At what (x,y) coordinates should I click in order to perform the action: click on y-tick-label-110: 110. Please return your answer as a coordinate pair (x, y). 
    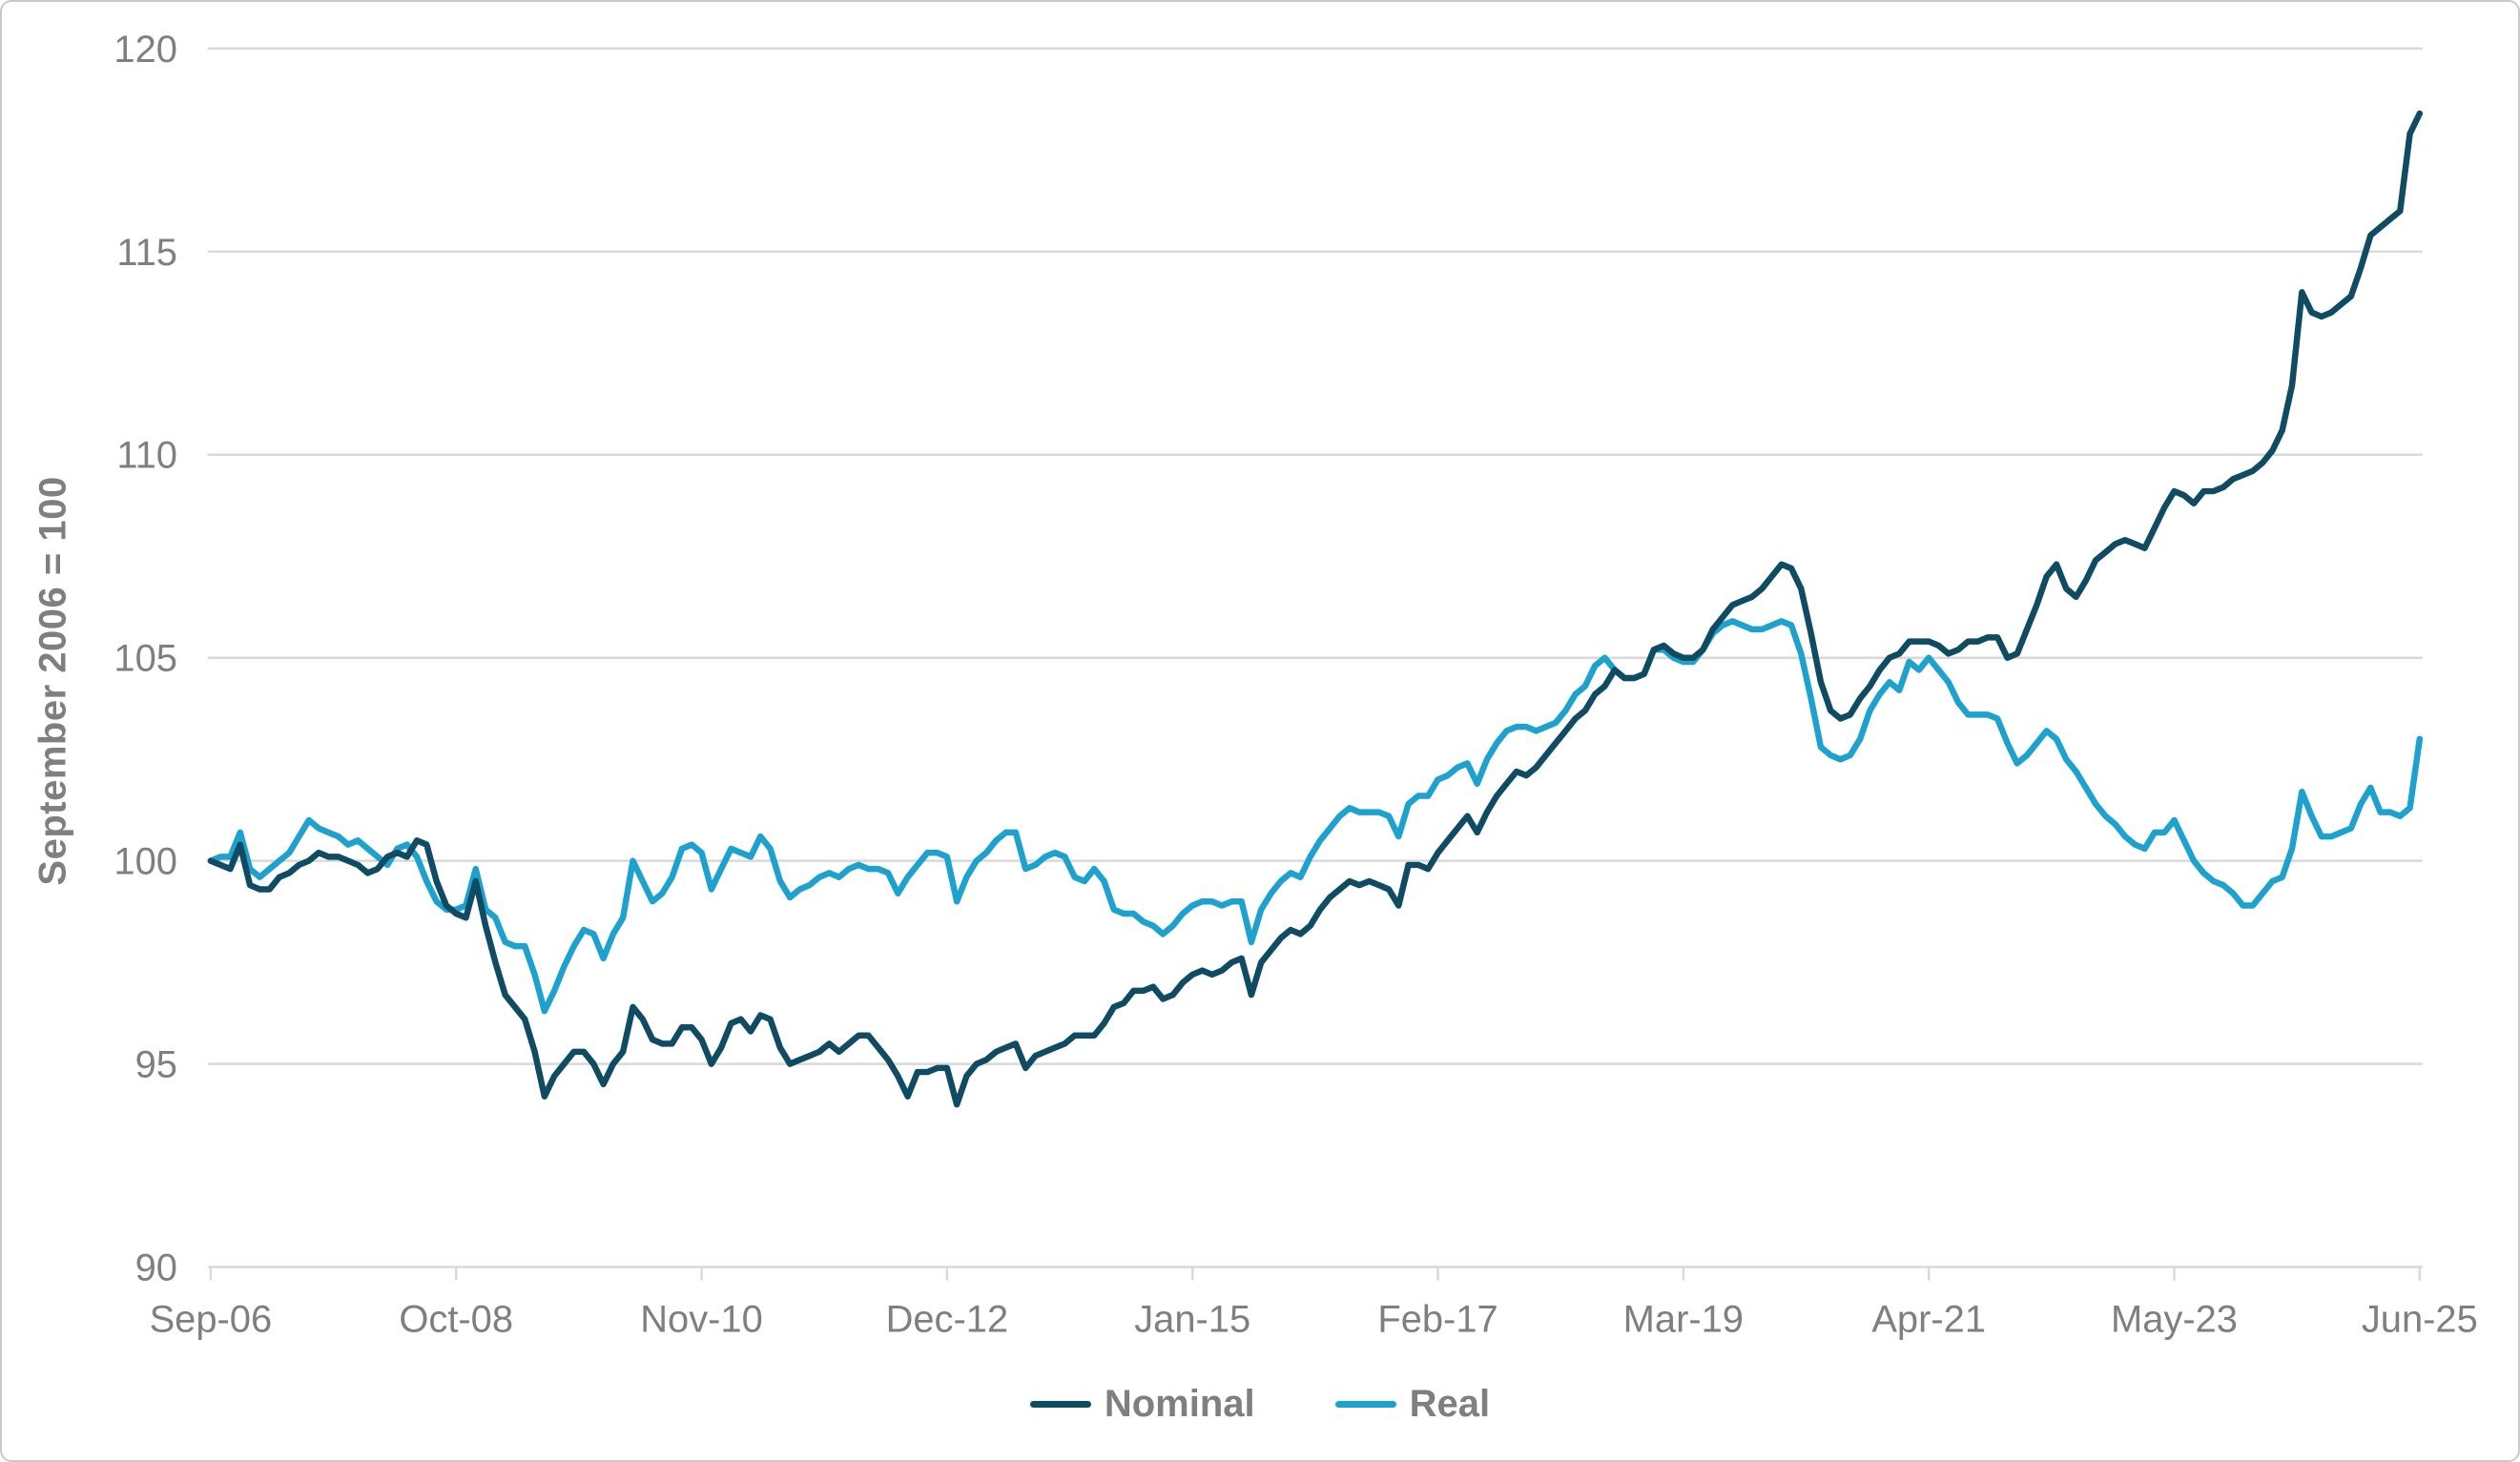
    Looking at the image, I should click on (147, 456).